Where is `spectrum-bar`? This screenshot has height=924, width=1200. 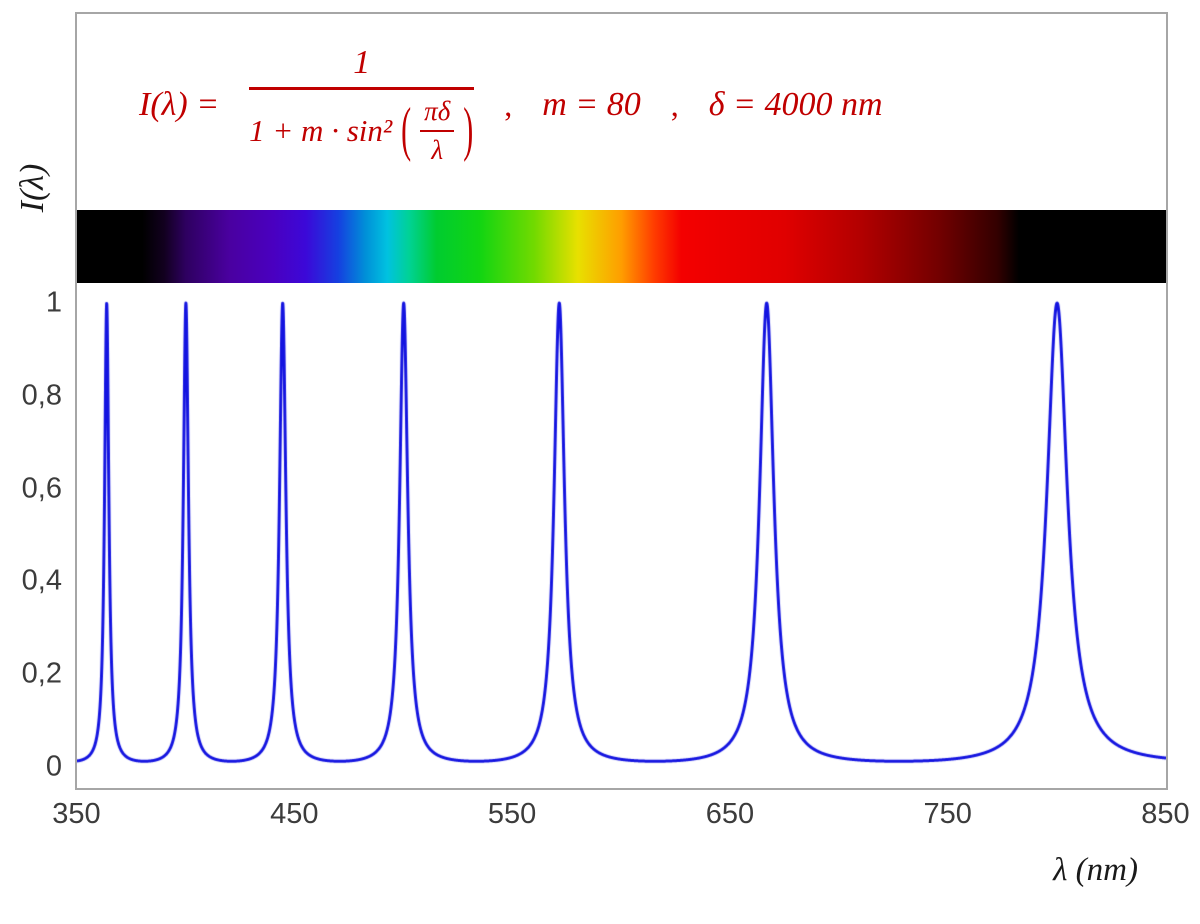 spectrum-bar is located at coordinates (621, 246).